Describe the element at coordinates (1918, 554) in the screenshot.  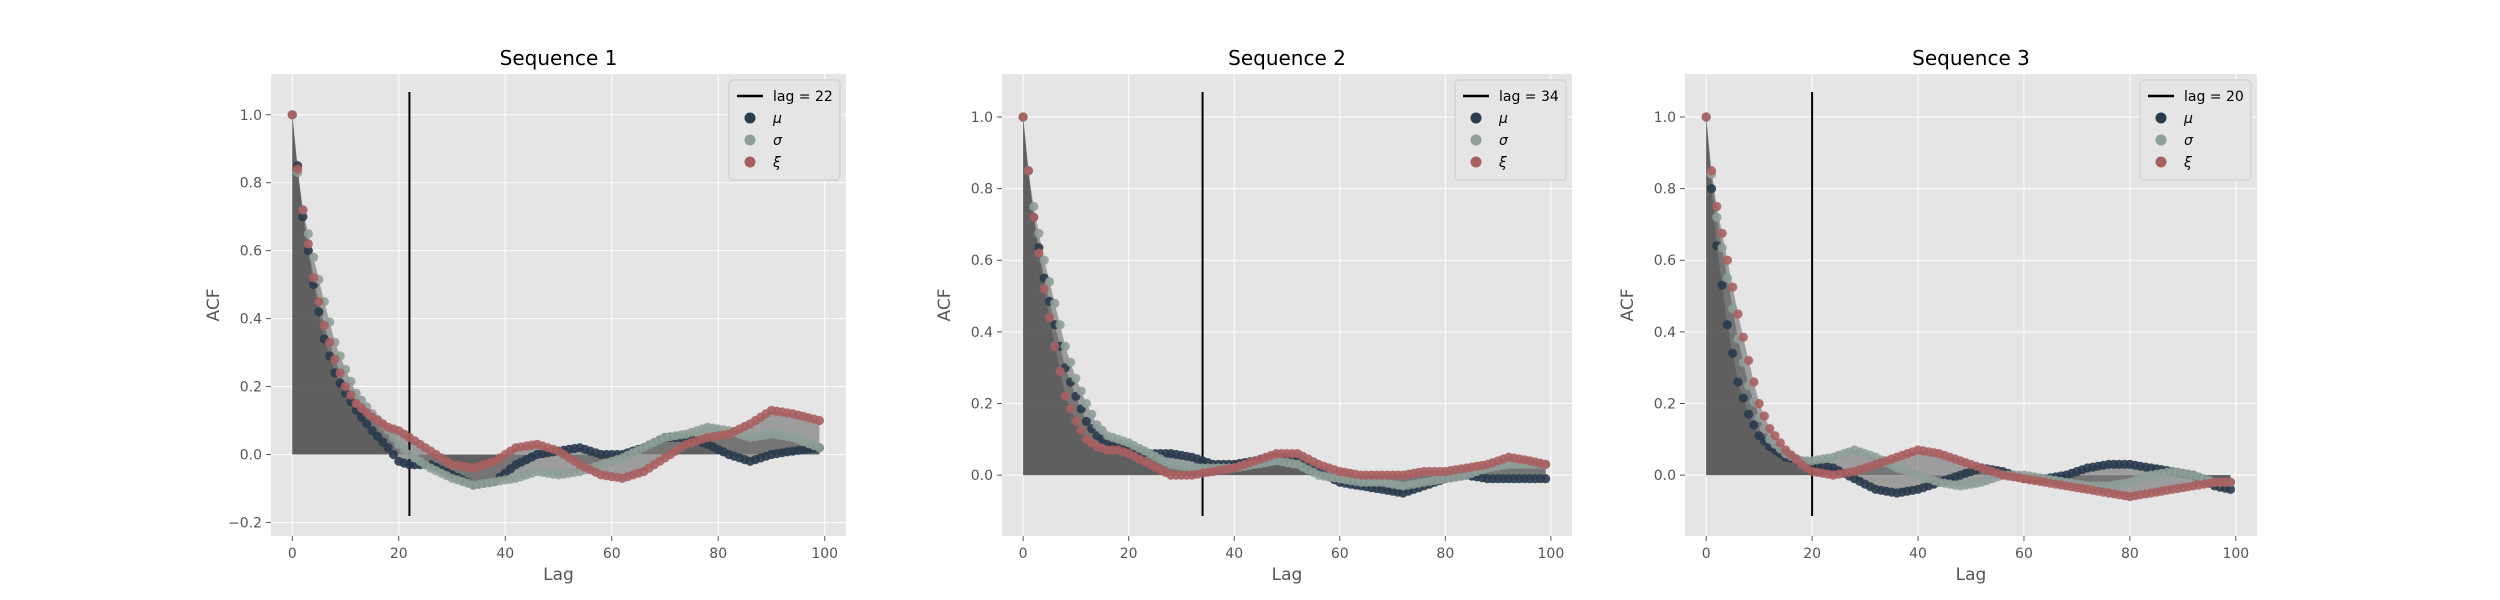
I see `x-tick-label: 40` at that location.